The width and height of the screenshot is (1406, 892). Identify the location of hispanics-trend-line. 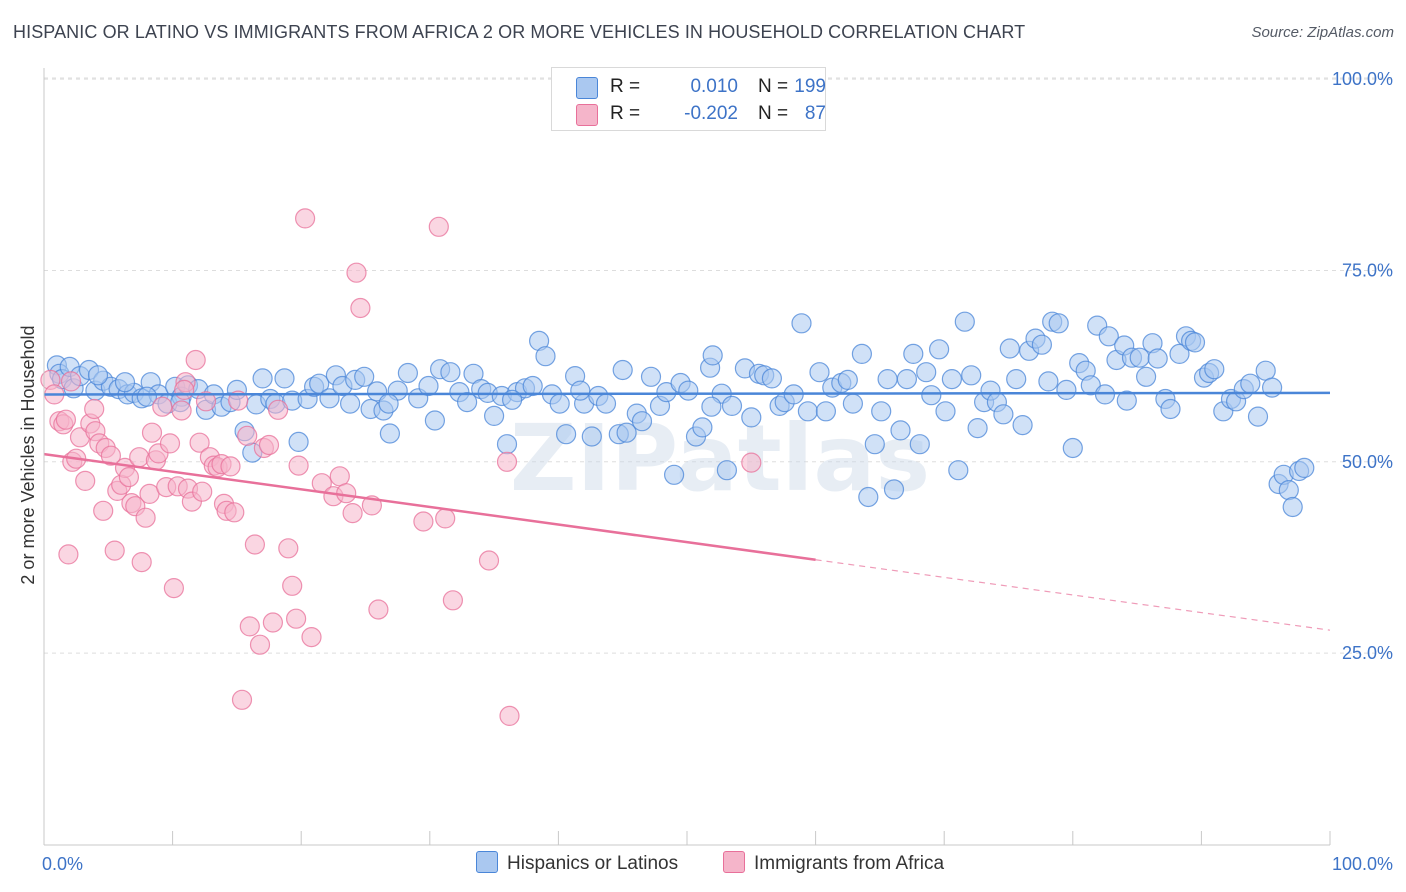
(687, 393).